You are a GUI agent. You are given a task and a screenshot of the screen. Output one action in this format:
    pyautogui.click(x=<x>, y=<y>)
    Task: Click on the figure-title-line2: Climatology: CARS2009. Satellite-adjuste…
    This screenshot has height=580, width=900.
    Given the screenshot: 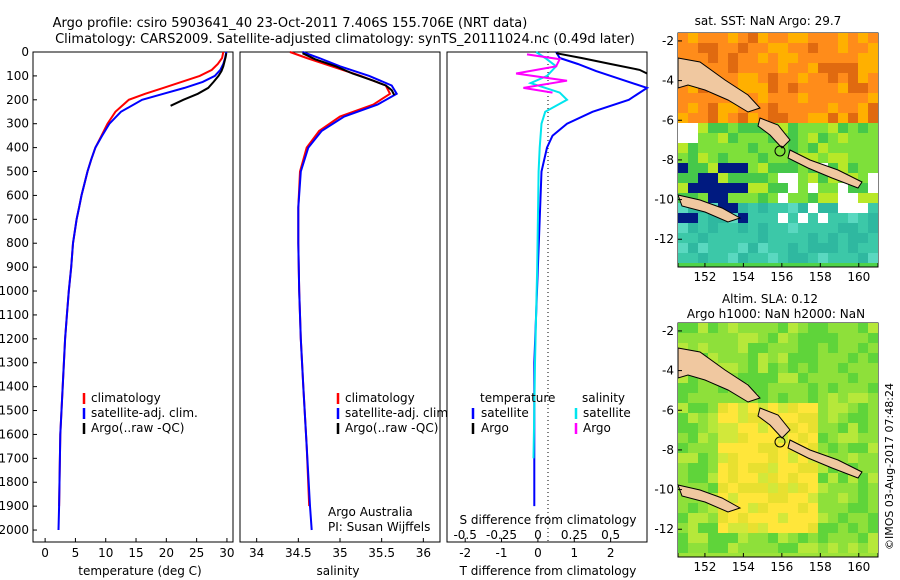 What is the action you would take?
    pyautogui.click(x=345, y=39)
    